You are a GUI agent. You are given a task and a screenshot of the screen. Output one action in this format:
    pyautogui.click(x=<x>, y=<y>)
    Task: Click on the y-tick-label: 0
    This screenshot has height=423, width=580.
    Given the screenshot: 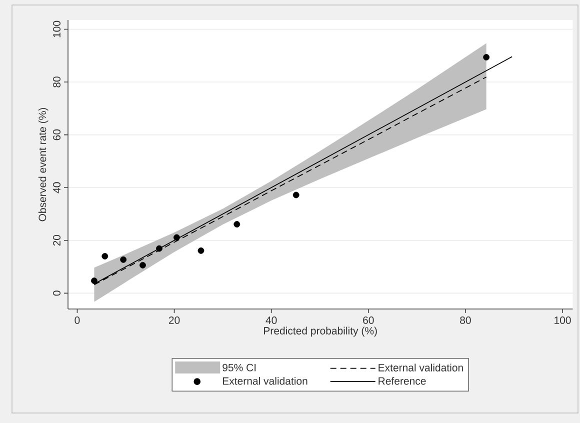 What is the action you would take?
    pyautogui.click(x=56, y=293)
    